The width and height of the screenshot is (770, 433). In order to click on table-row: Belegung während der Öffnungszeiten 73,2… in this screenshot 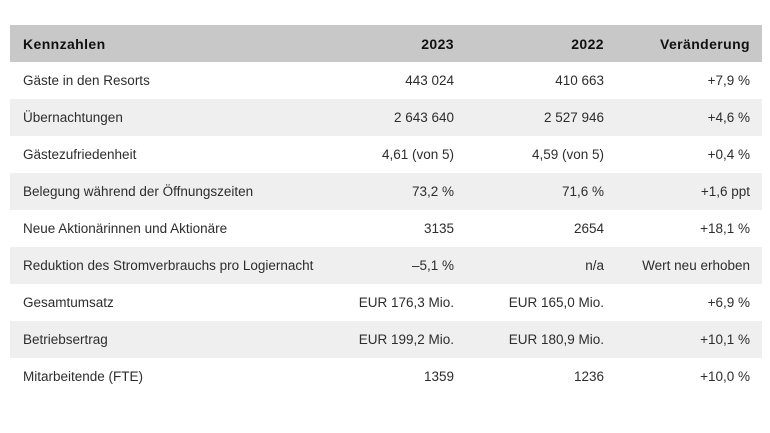, I will do `click(386, 191)`.